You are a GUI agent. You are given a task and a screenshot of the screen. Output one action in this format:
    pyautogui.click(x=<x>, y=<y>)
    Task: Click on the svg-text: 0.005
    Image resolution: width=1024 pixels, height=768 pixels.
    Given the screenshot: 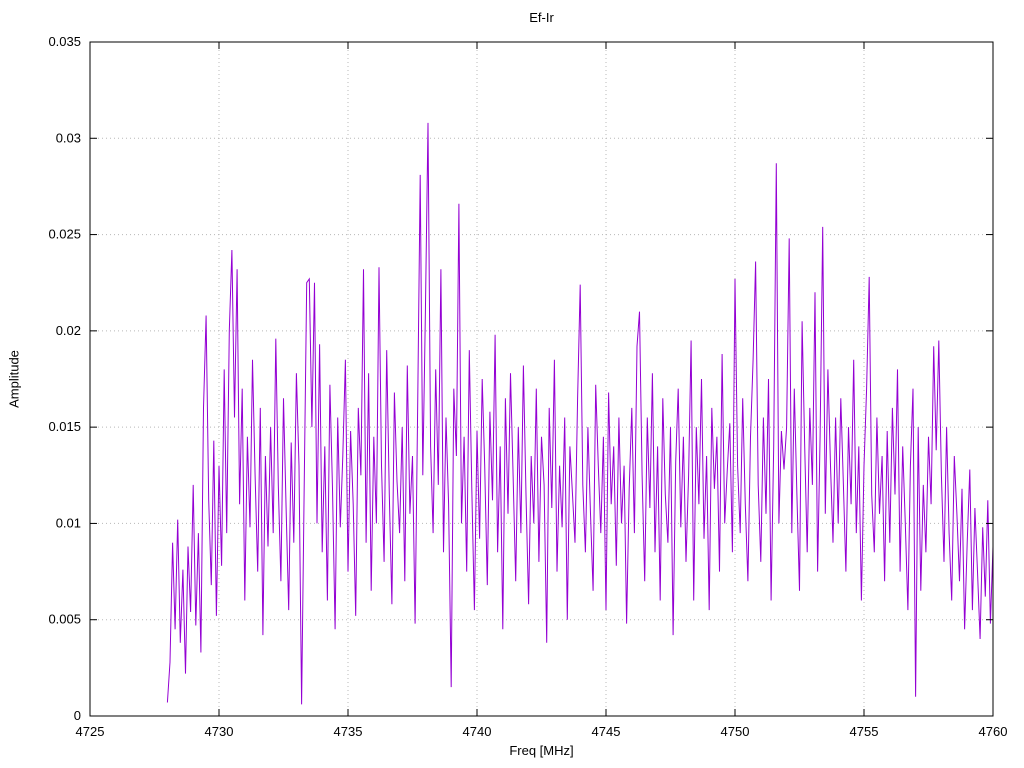 What is the action you would take?
    pyautogui.click(x=64, y=619)
    